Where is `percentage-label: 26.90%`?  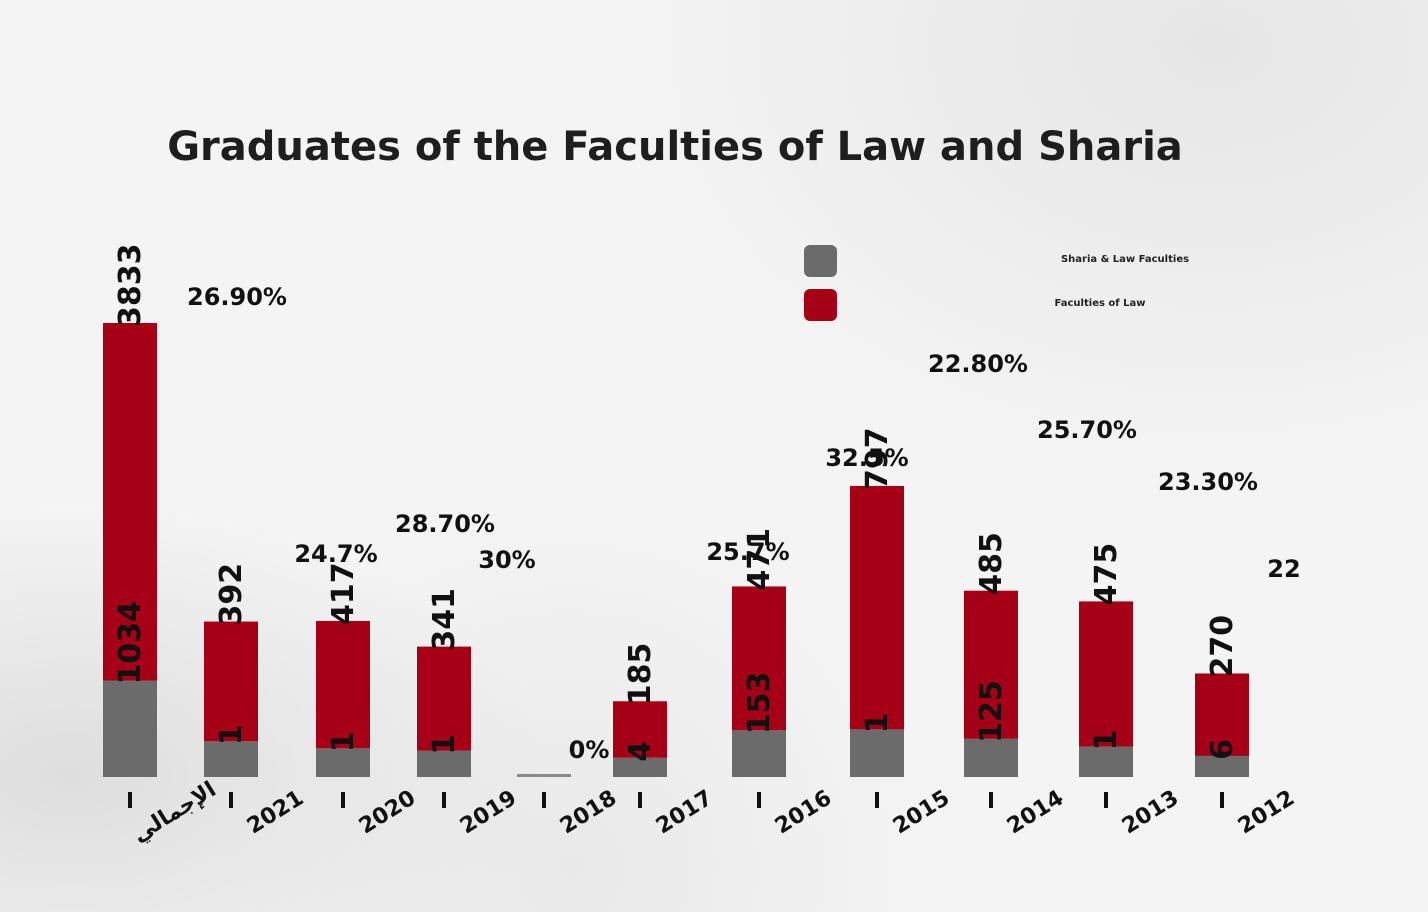 percentage-label: 26.90% is located at coordinates (237, 297).